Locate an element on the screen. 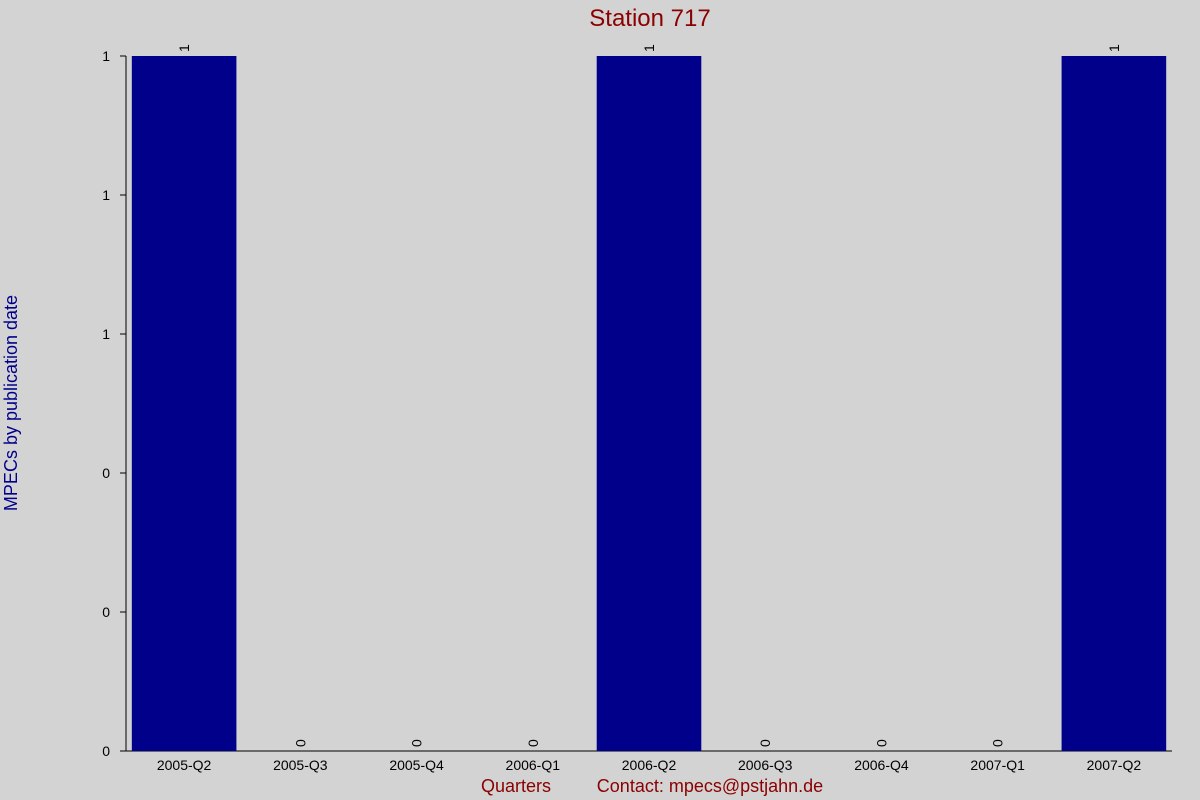 The image size is (1200, 800). y-axis-label: MPECs by publication date is located at coordinates (11, 403).